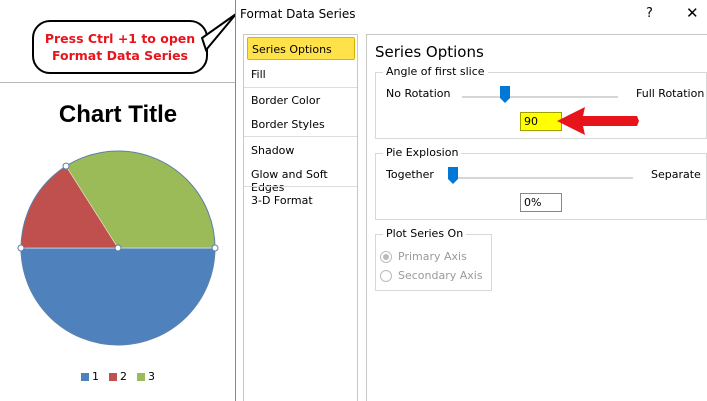  Describe the element at coordinates (120, 38) in the screenshot. I see `callout-line-1: Press Ctrl +1 to open` at that location.